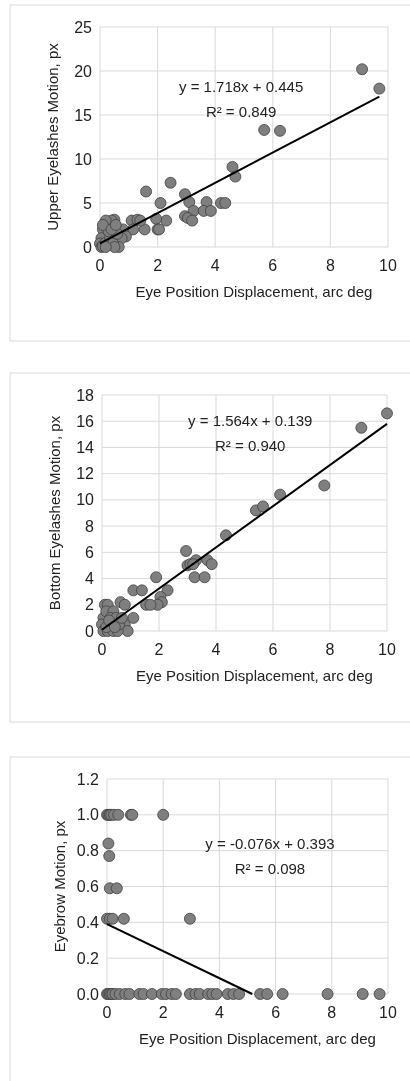 The height and width of the screenshot is (1081, 410). Describe the element at coordinates (54, 513) in the screenshot. I see `y-axis-title: Bottom Eyelashes Motion, px` at that location.